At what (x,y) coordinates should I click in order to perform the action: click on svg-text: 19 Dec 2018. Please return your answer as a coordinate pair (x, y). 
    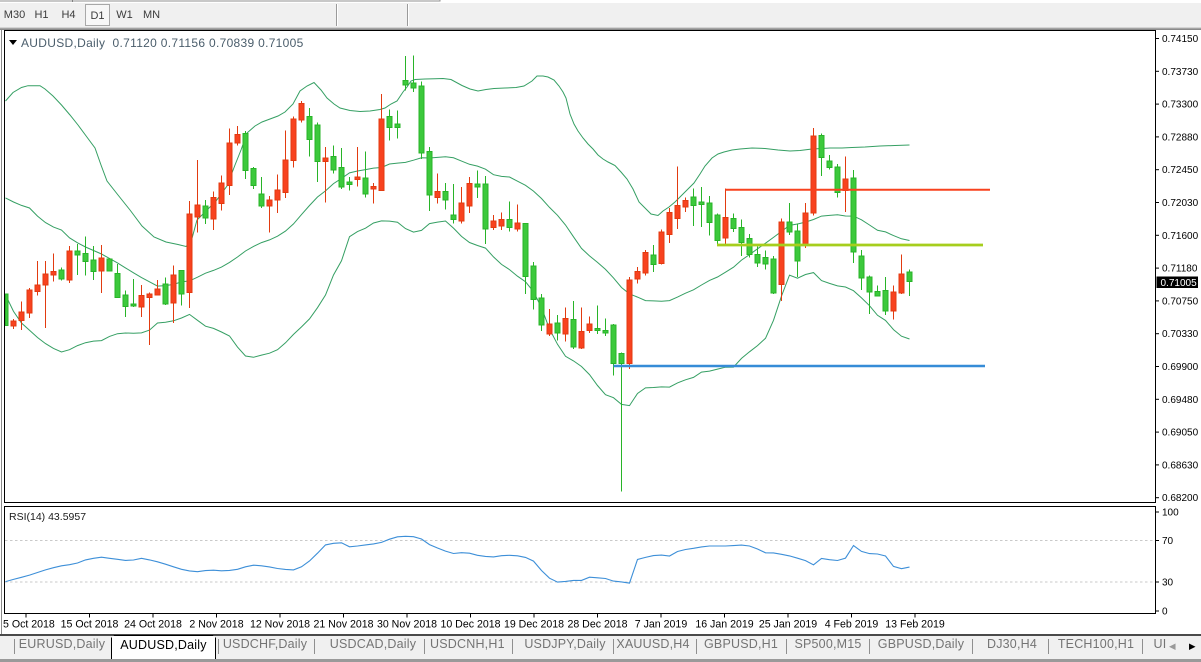
    Looking at the image, I should click on (534, 625).